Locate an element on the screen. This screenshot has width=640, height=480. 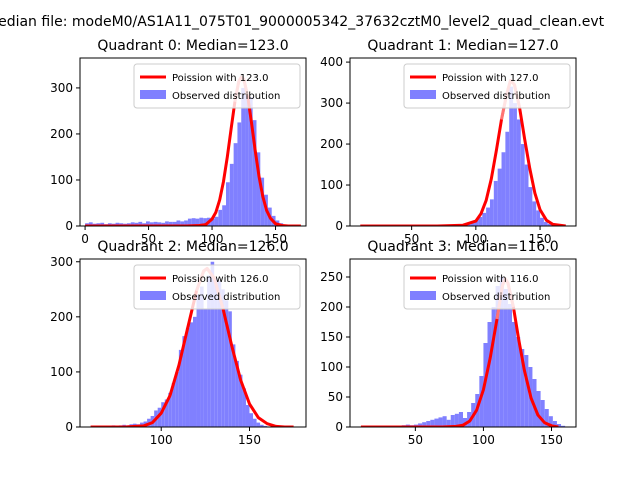
x-tick-label: 100 is located at coordinates (475, 239).